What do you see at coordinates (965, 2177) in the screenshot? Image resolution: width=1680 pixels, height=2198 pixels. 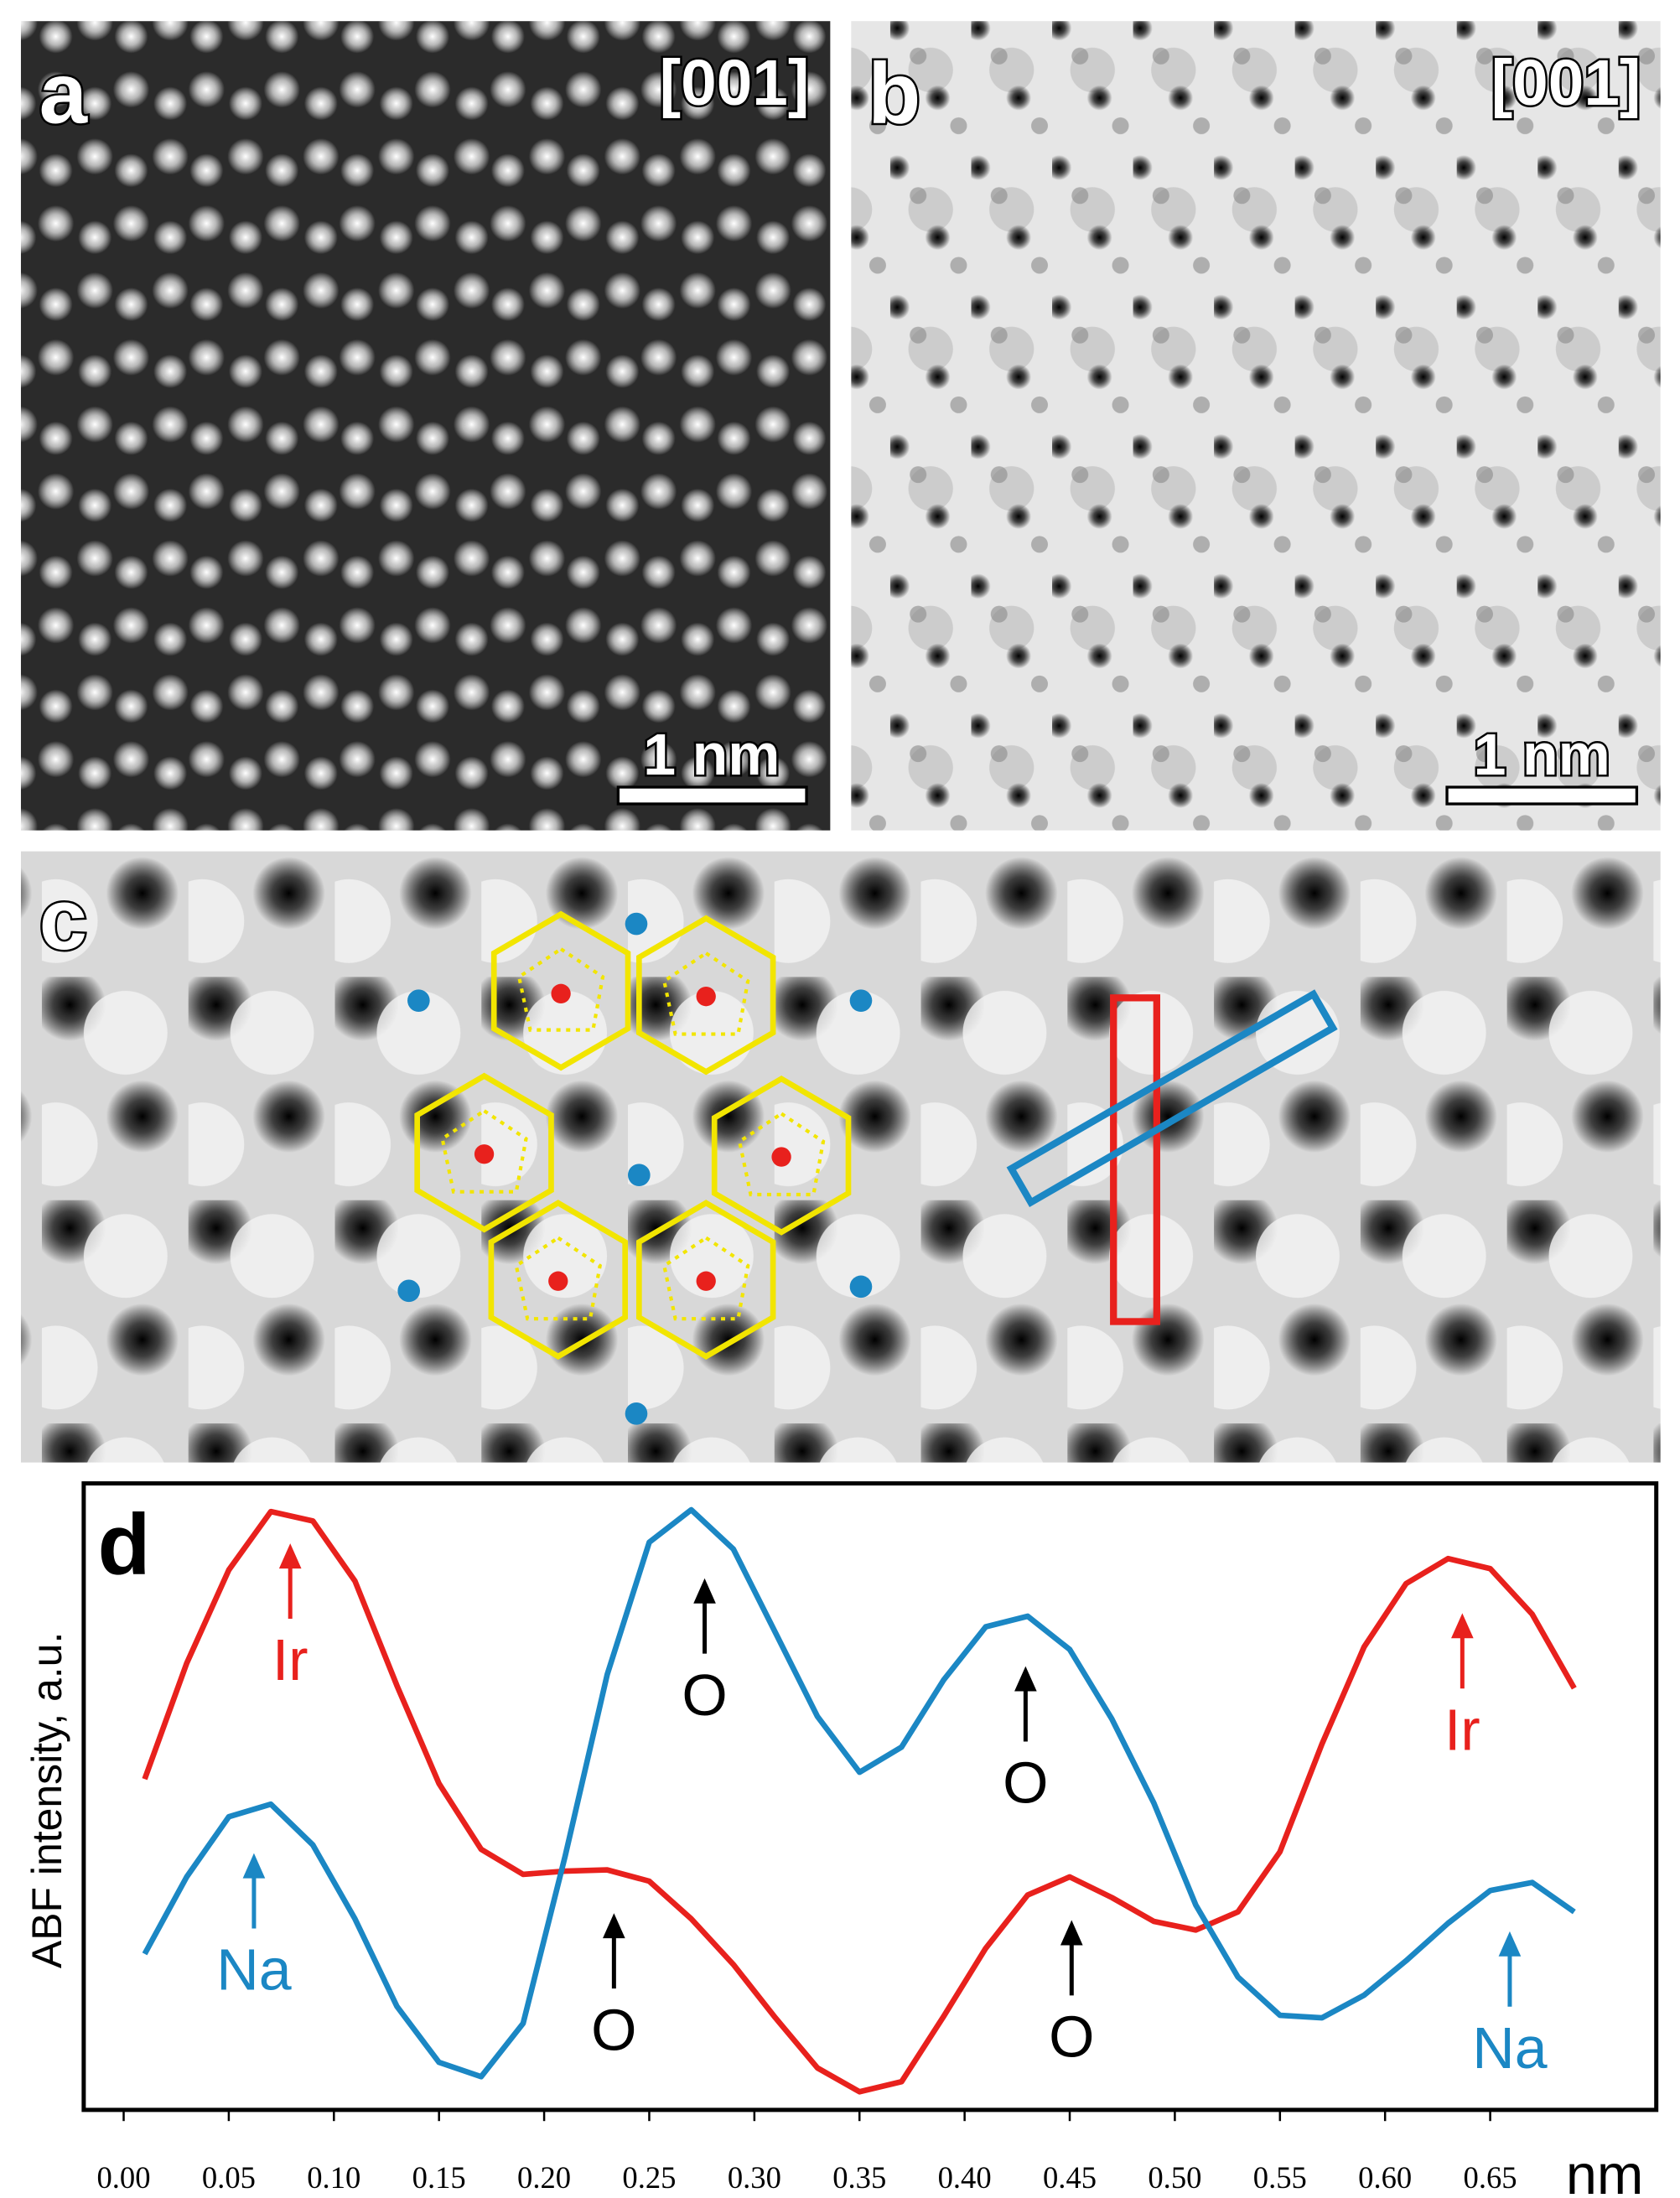 I see `x-tick-label: 0.40` at bounding box center [965, 2177].